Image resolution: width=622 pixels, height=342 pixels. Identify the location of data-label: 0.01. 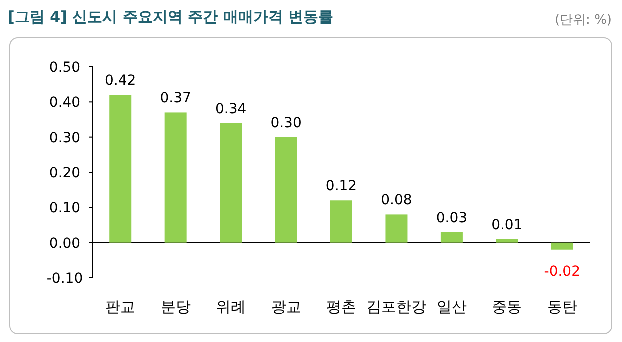
(507, 225).